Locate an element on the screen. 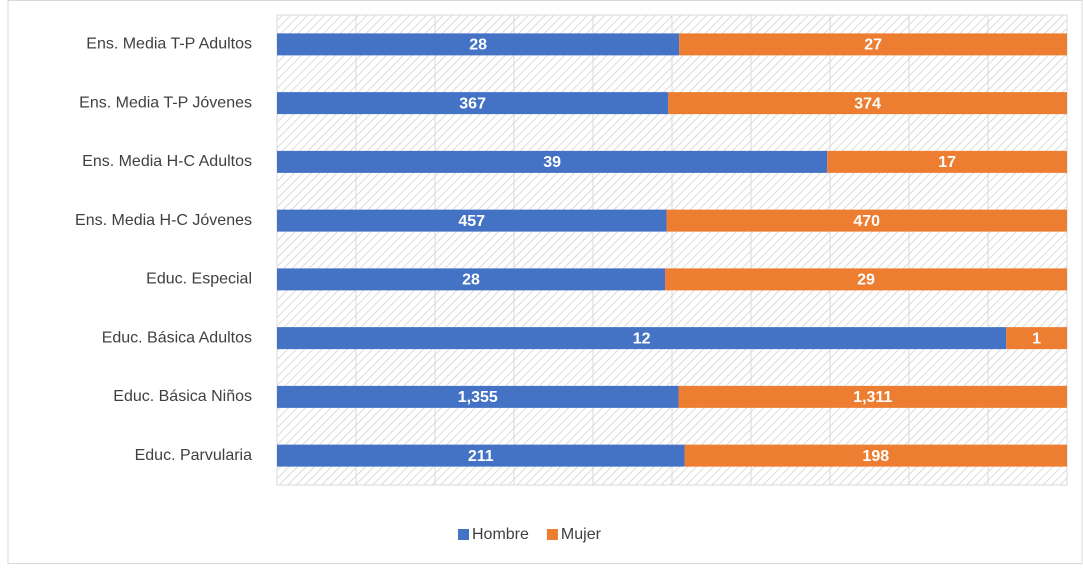 Image resolution: width=1083 pixels, height=569 pixels. data-label: 198 is located at coordinates (875, 456).